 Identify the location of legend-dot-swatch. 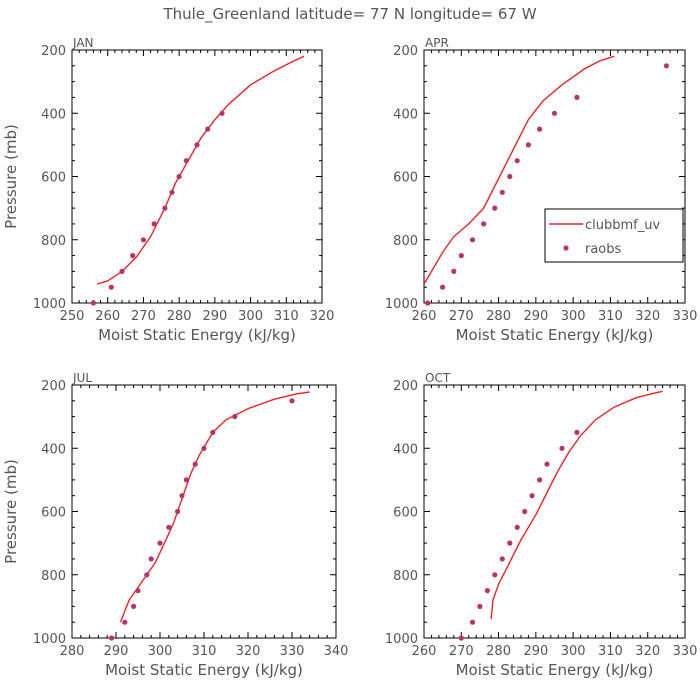
(566, 248).